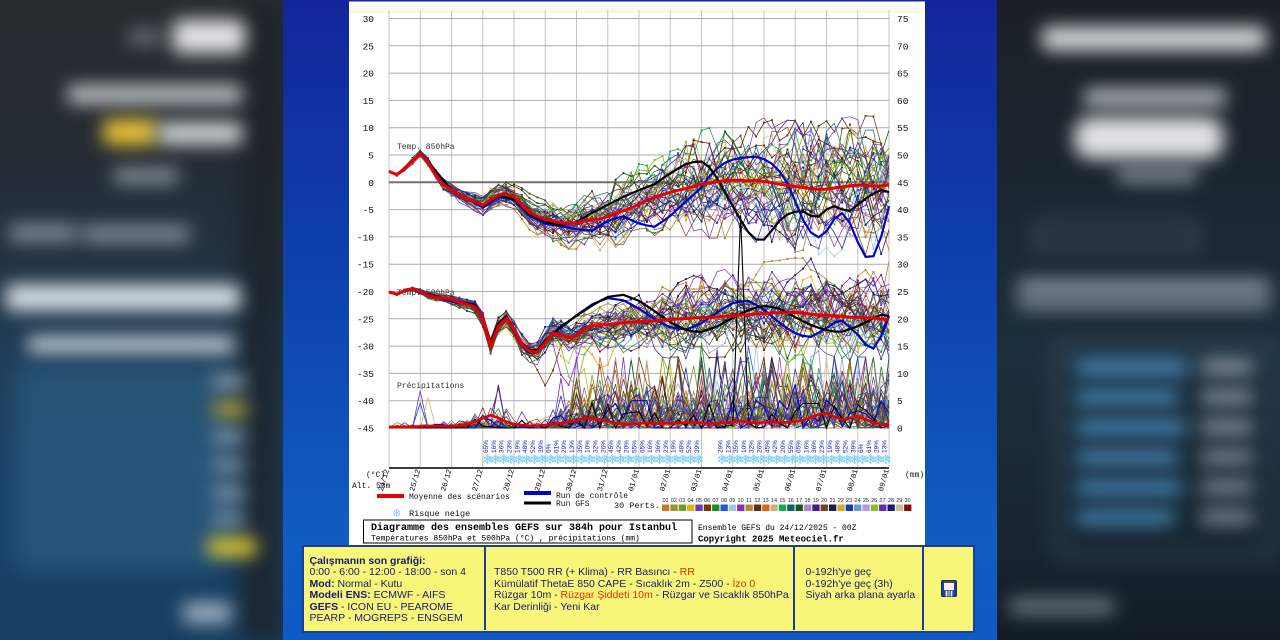 This screenshot has width=1280, height=640. Describe the element at coordinates (369, 19) in the screenshot. I see `svg-text: 30` at that location.